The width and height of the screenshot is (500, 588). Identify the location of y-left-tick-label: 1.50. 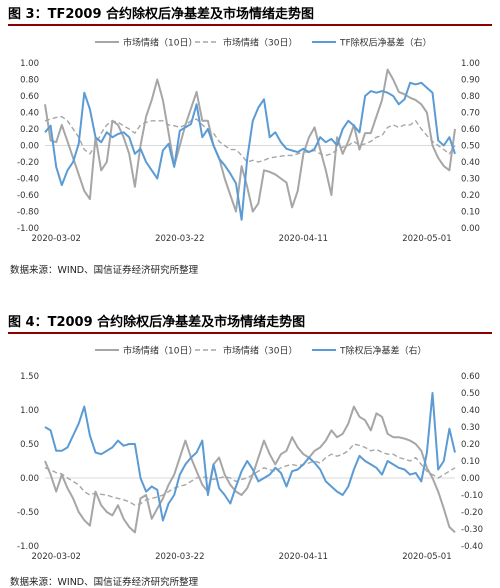
(29, 377).